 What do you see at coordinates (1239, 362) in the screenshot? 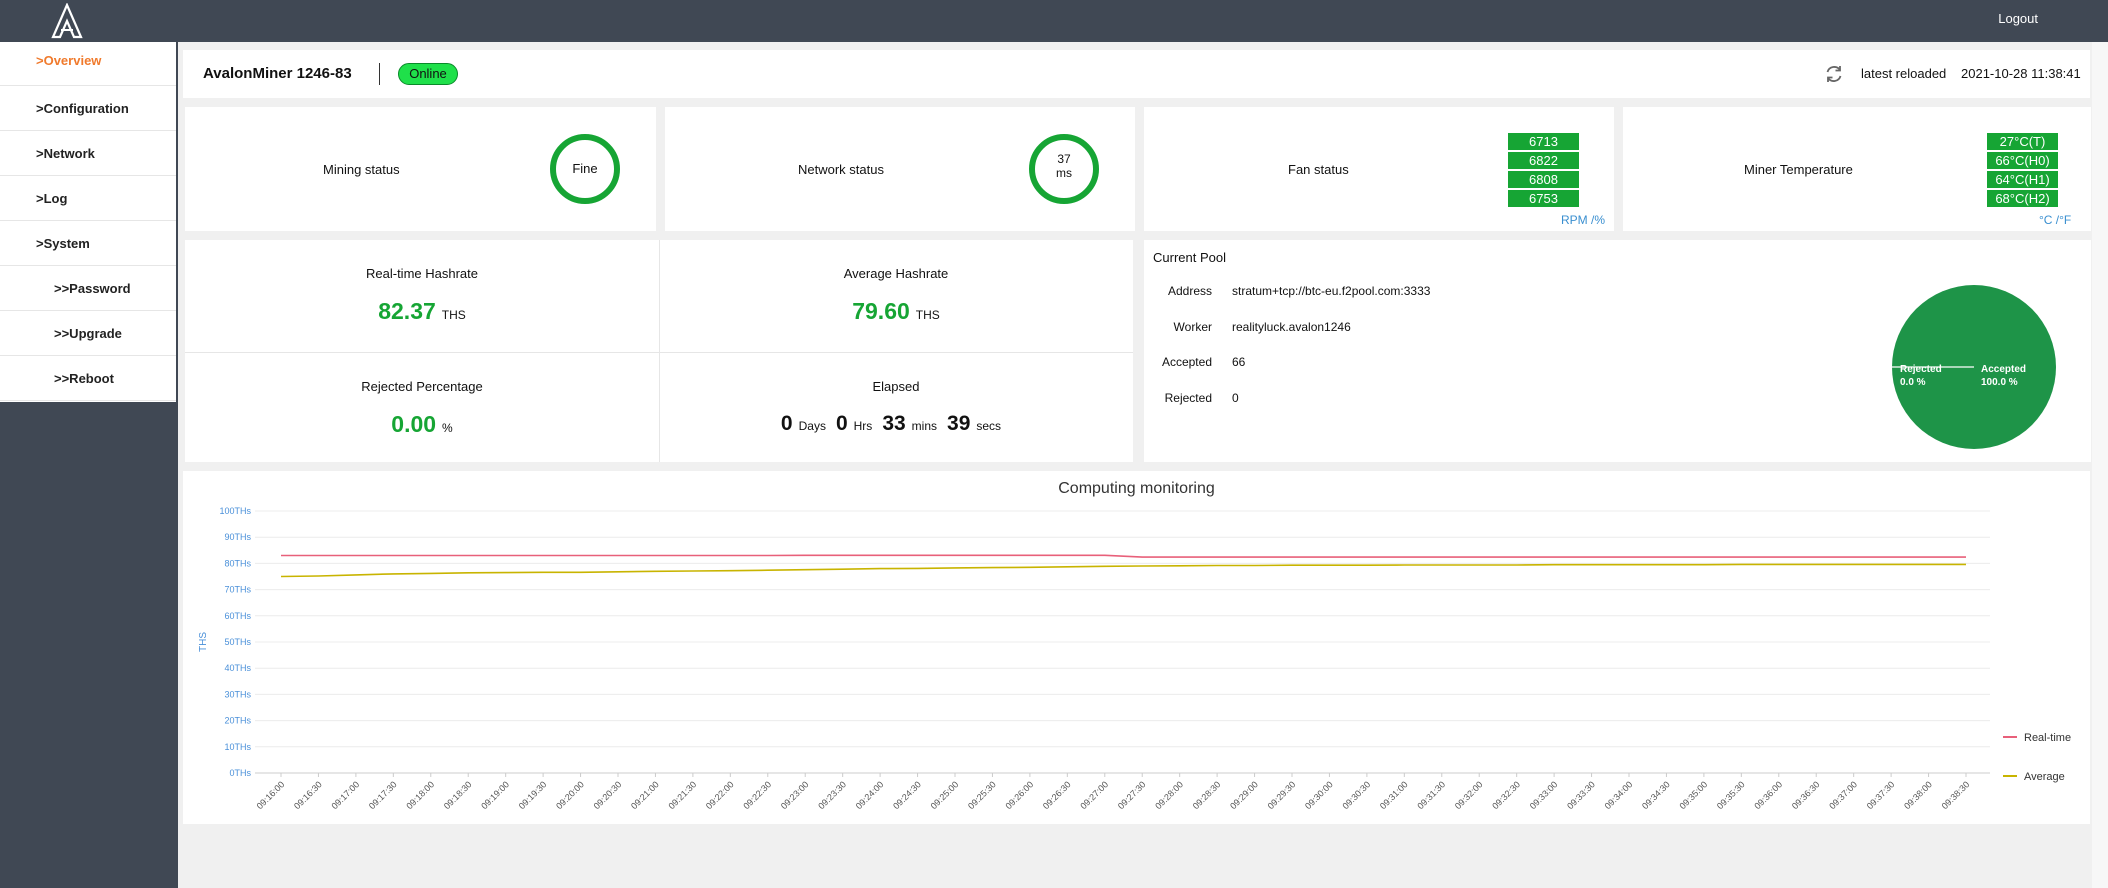
I see `pool-accepted: 66` at bounding box center [1239, 362].